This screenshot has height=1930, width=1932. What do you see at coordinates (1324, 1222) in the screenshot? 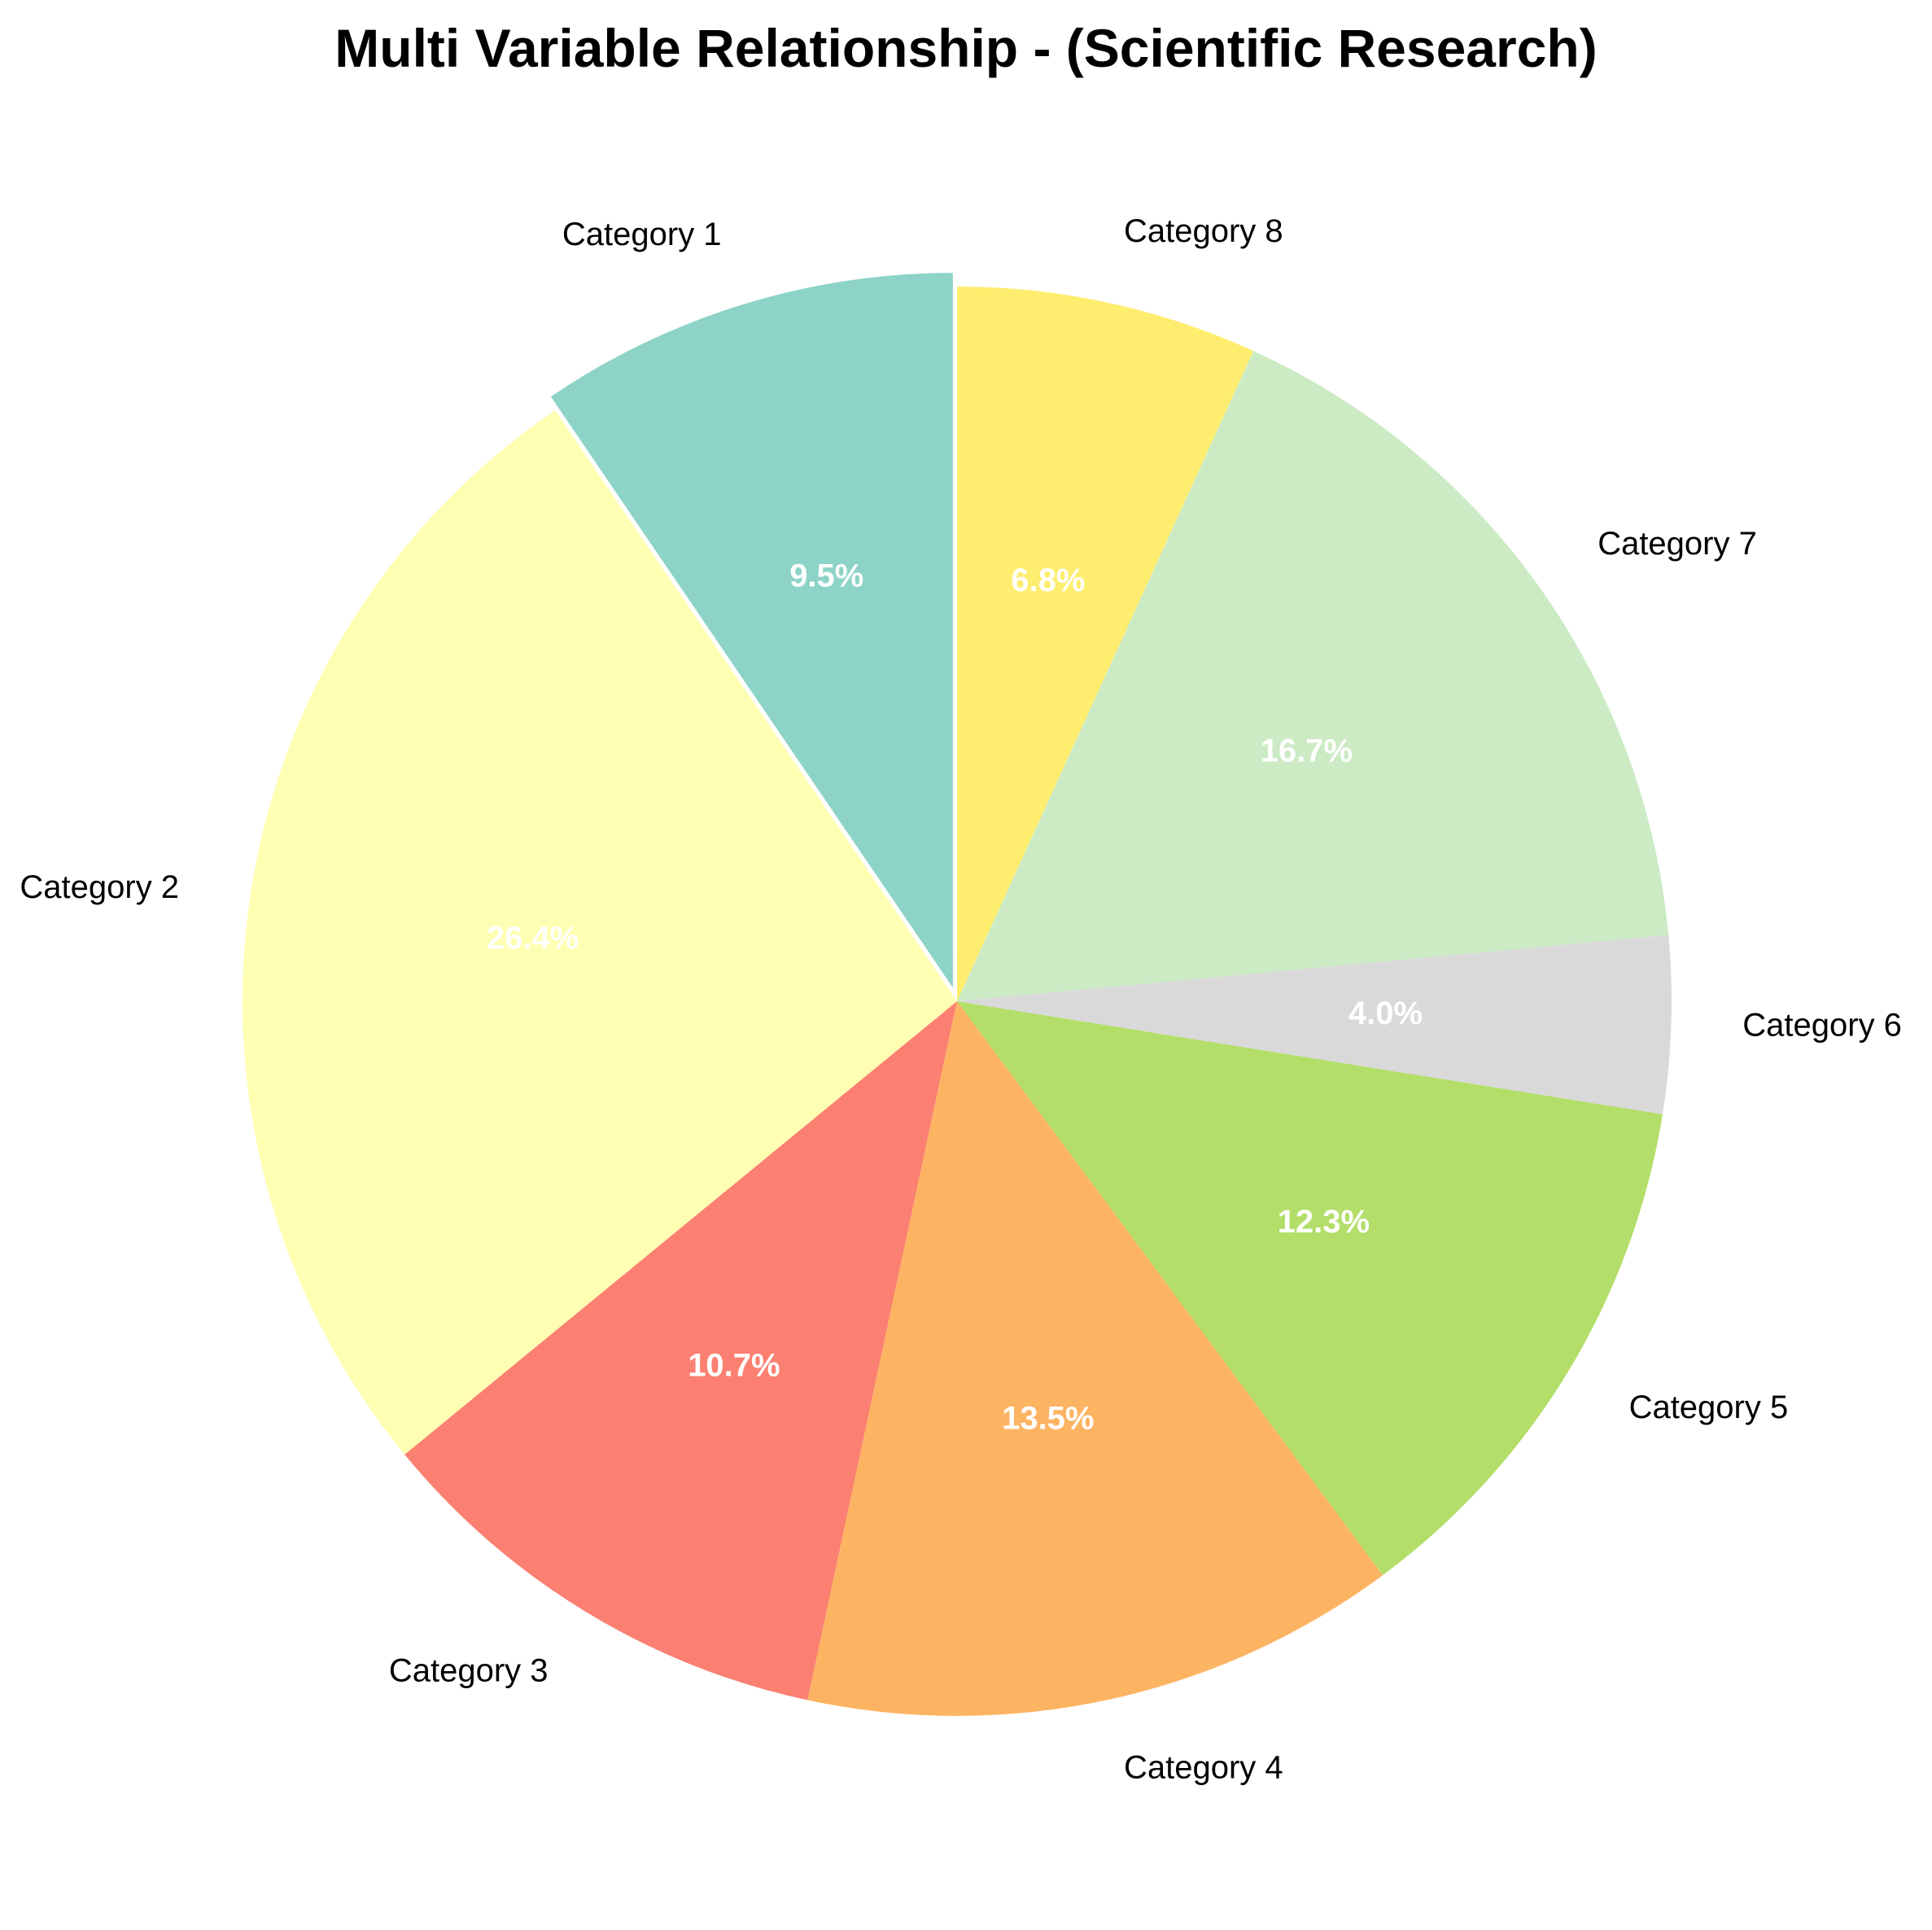
I see `percentage-label-5: 12.3%` at bounding box center [1324, 1222].